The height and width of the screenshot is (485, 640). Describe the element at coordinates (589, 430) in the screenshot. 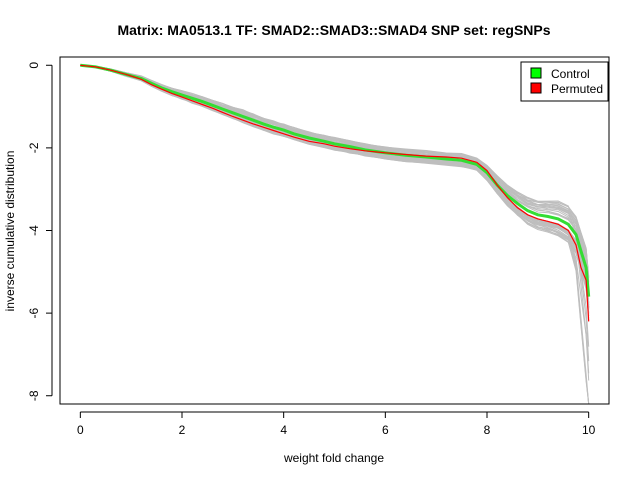

I see `x-tick-label: 10` at that location.